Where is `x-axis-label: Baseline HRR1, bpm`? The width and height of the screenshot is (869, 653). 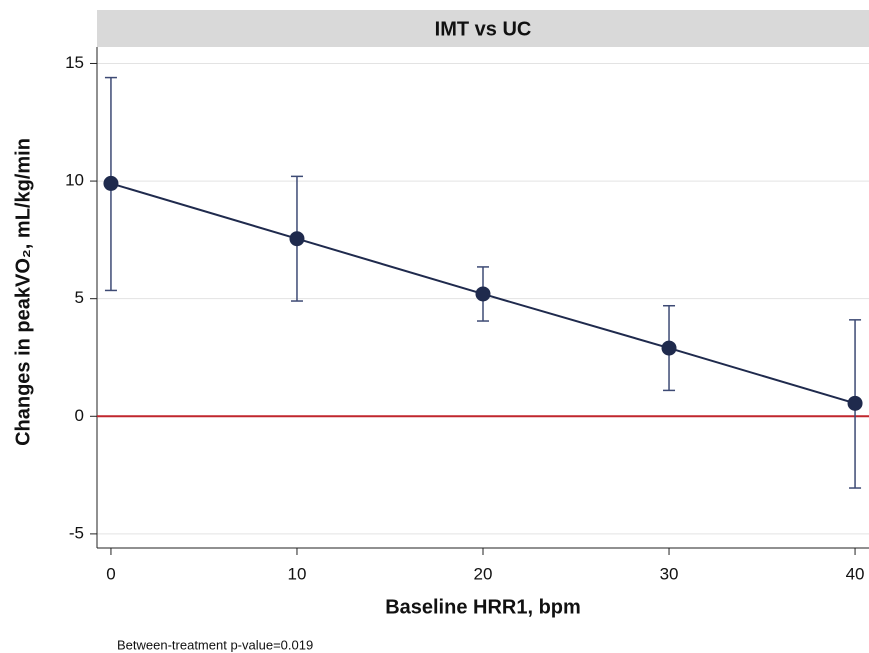 x-axis-label: Baseline HRR1, bpm is located at coordinates (483, 607).